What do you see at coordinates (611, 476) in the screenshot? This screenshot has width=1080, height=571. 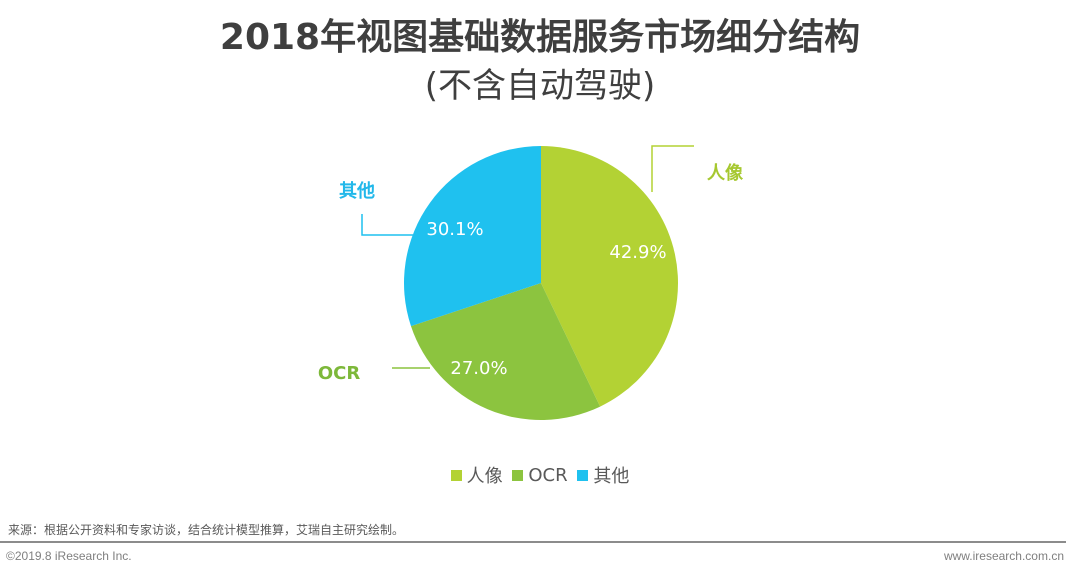 I see `legend-label: 其他` at bounding box center [611, 476].